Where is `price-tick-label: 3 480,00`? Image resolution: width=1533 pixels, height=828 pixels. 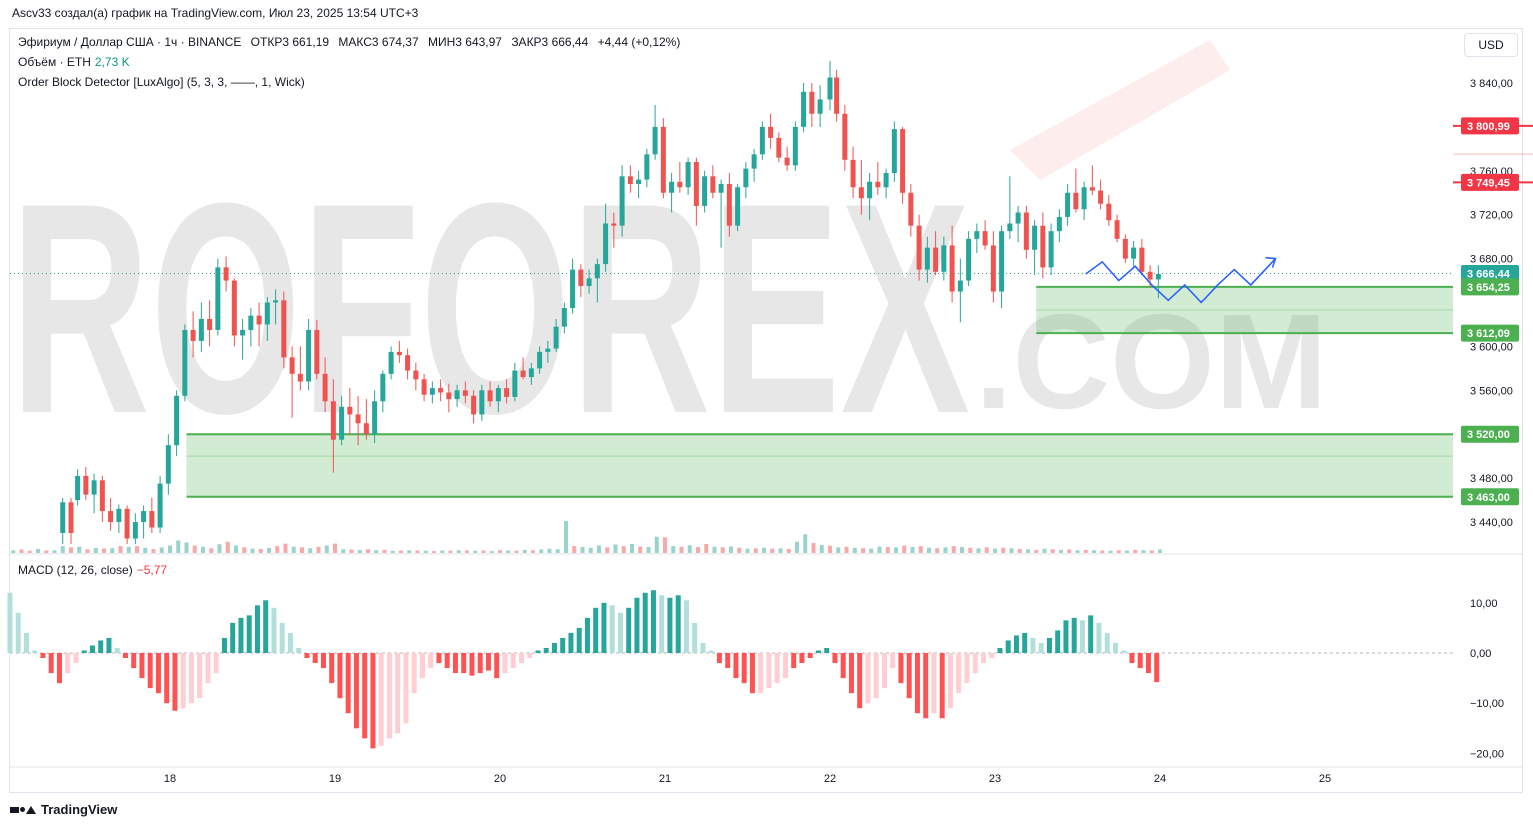 price-tick-label: 3 480,00 is located at coordinates (1491, 479).